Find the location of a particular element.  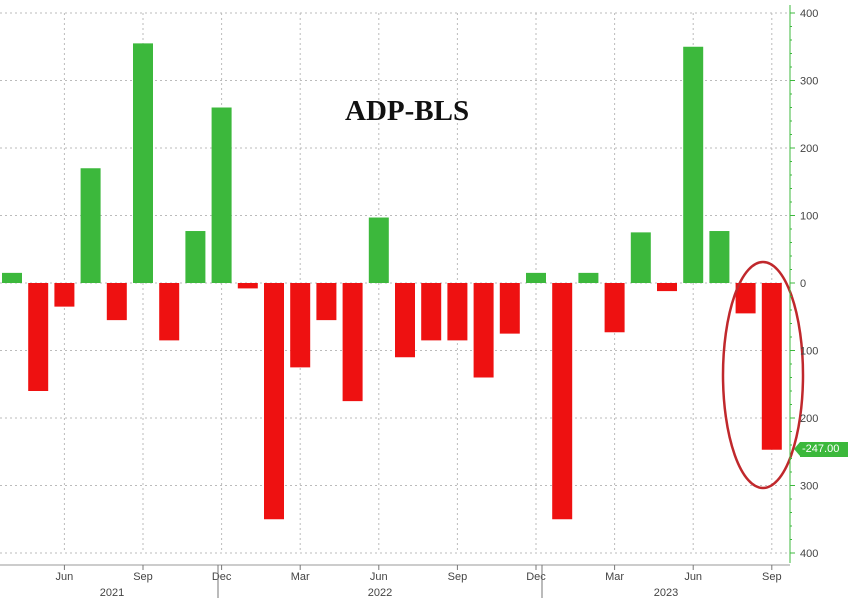

year-label: 2022 is located at coordinates (380, 592).